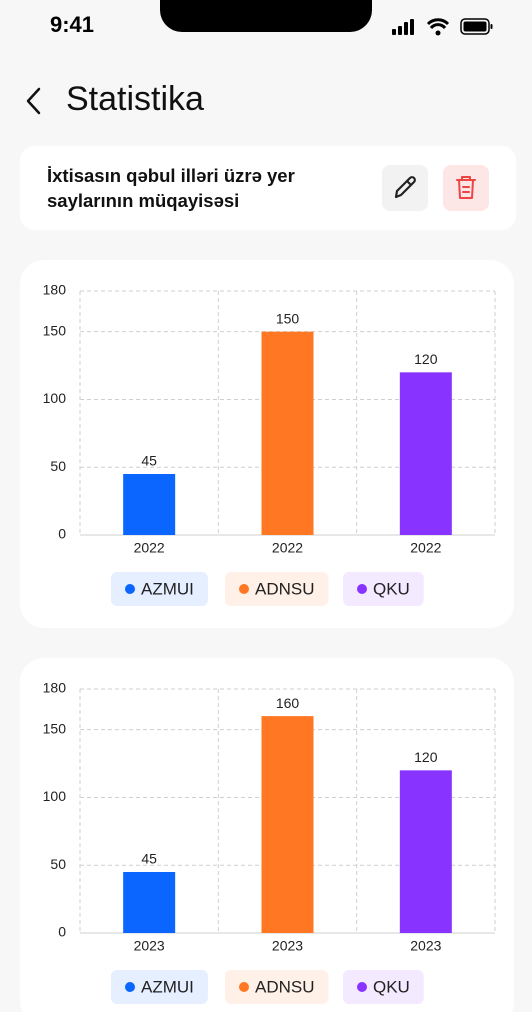  I want to click on page-title: Statistika, so click(135, 99).